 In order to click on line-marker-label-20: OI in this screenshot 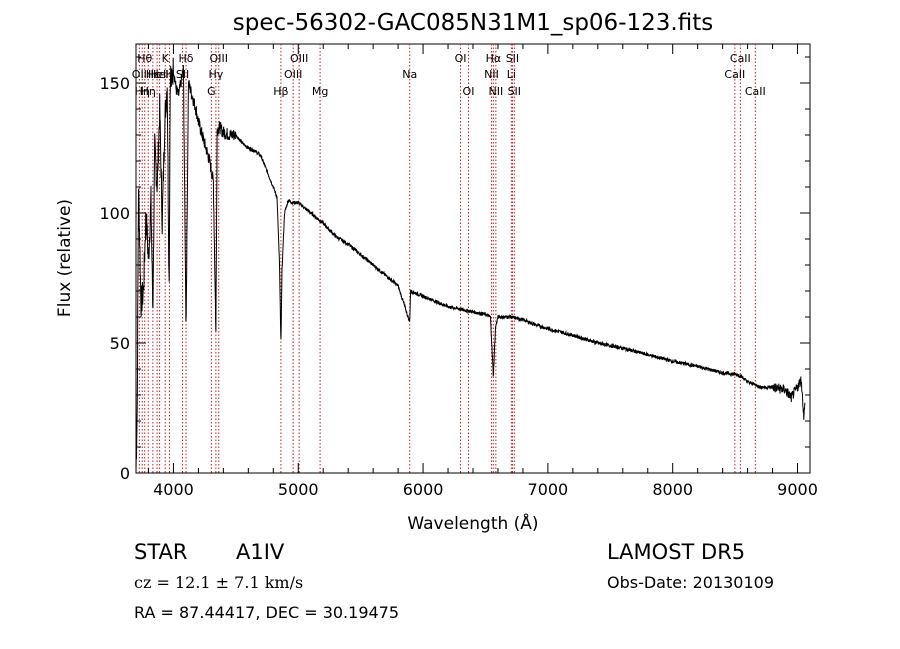, I will do `click(469, 91)`.